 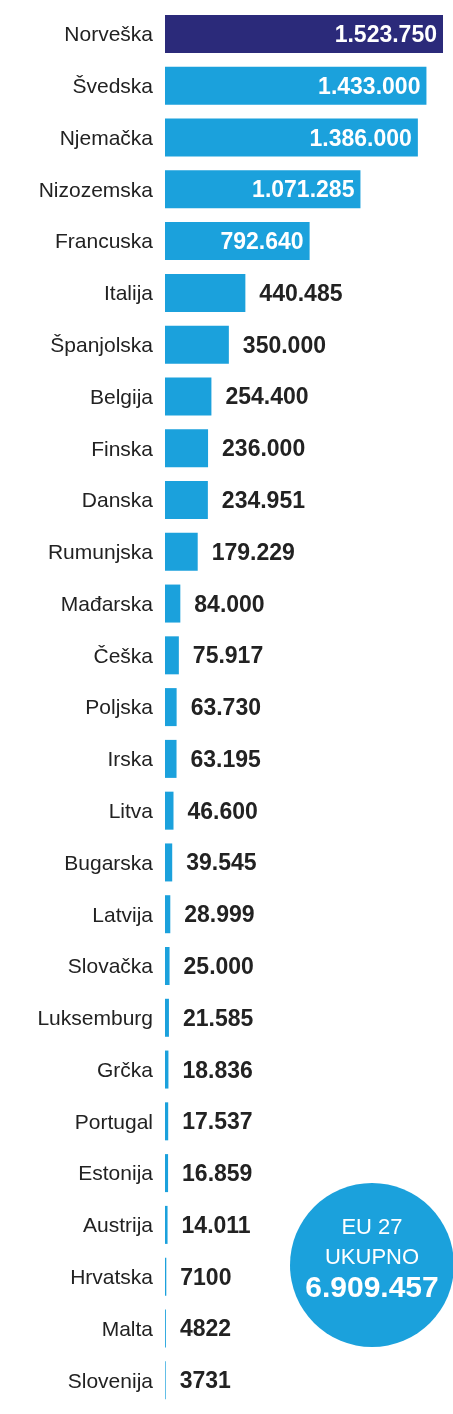 What do you see at coordinates (303, 189) in the screenshot?
I see `data-label: 1.071.285` at bounding box center [303, 189].